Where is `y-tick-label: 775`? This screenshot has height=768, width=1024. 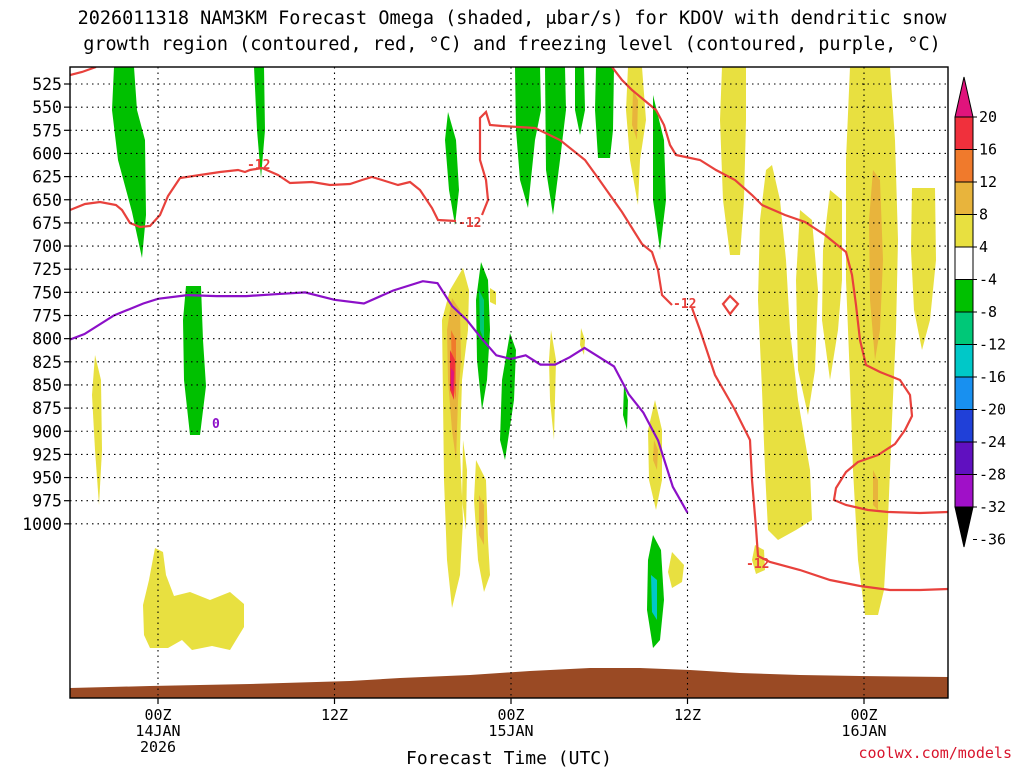
y-tick-label: 775 is located at coordinates (47, 316).